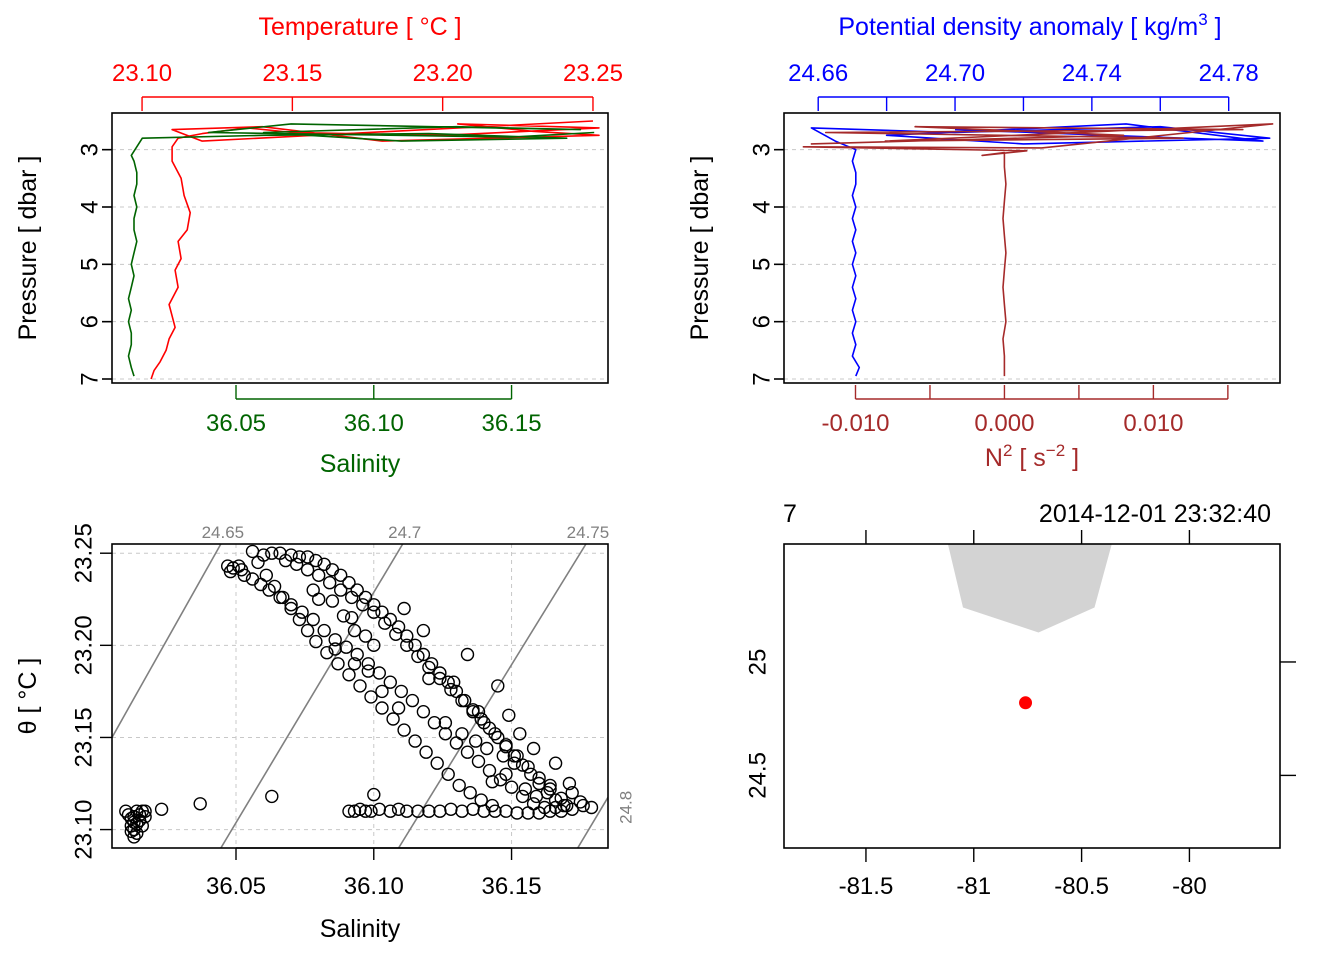  Describe the element at coordinates (84, 830) in the screenshot. I see `ts-theta-tick-label-0: 23.10` at that location.